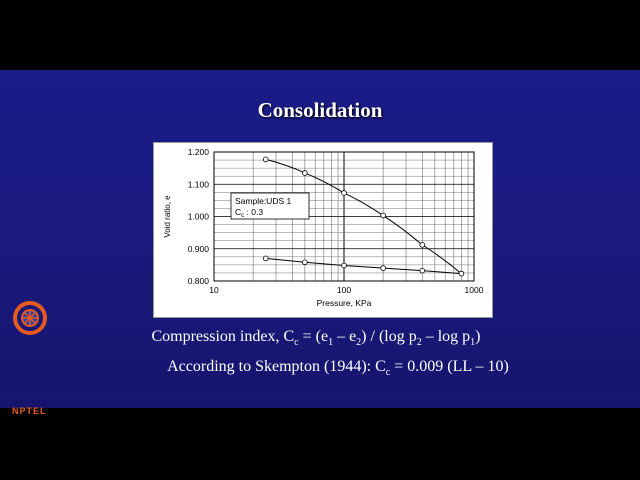 The height and width of the screenshot is (480, 640). Describe the element at coordinates (344, 303) in the screenshot. I see `x-axis-label: Pressure, KPa` at that location.